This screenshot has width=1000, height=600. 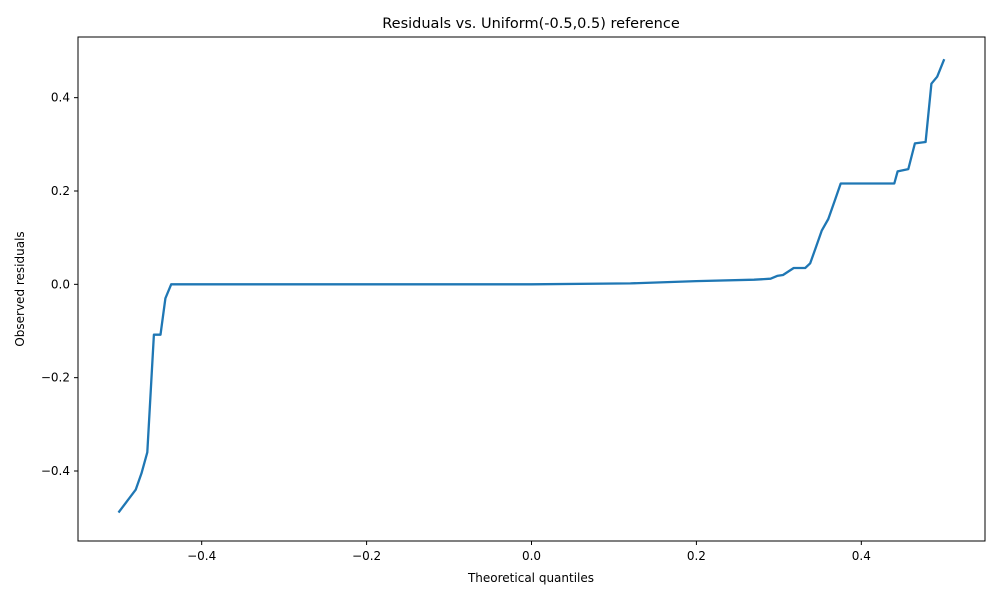 I want to click on y-tick-label: 0.2, so click(x=60, y=191).